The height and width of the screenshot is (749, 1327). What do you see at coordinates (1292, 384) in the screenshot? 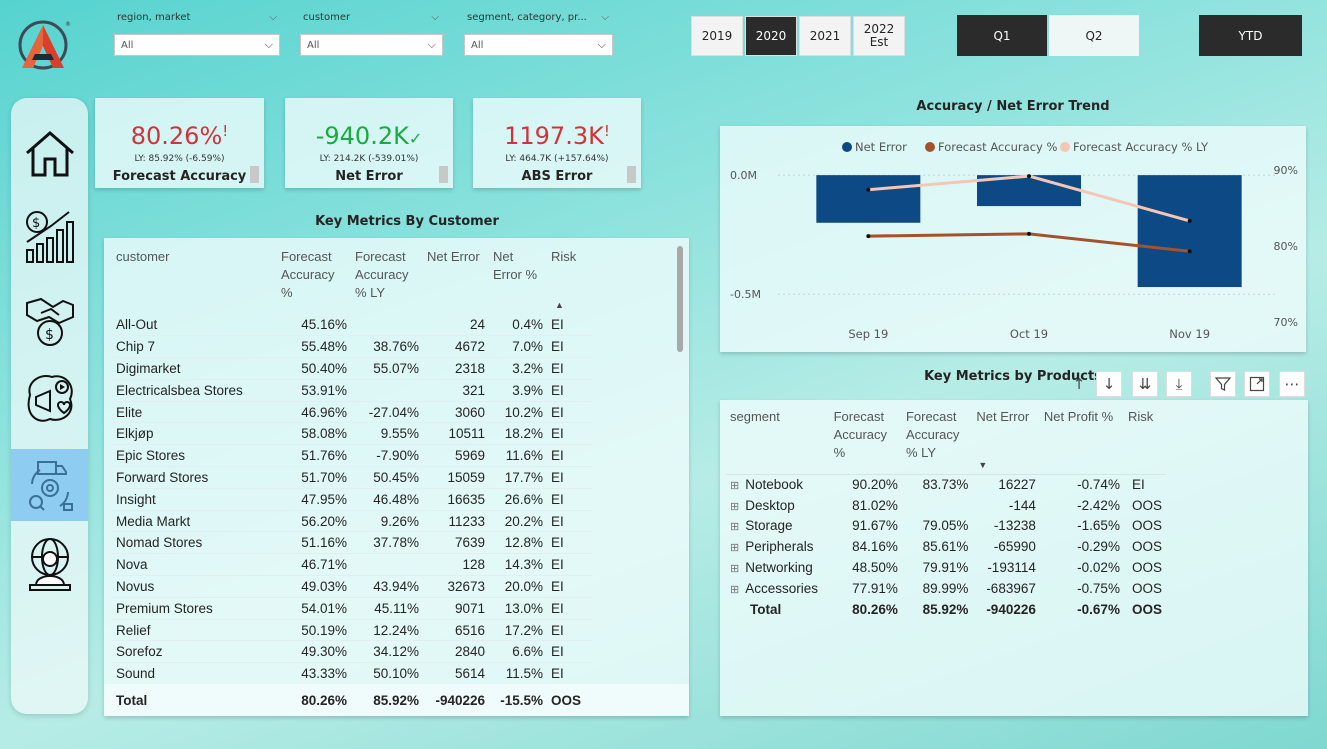
I see `more-options-icon: ⋯` at bounding box center [1292, 384].